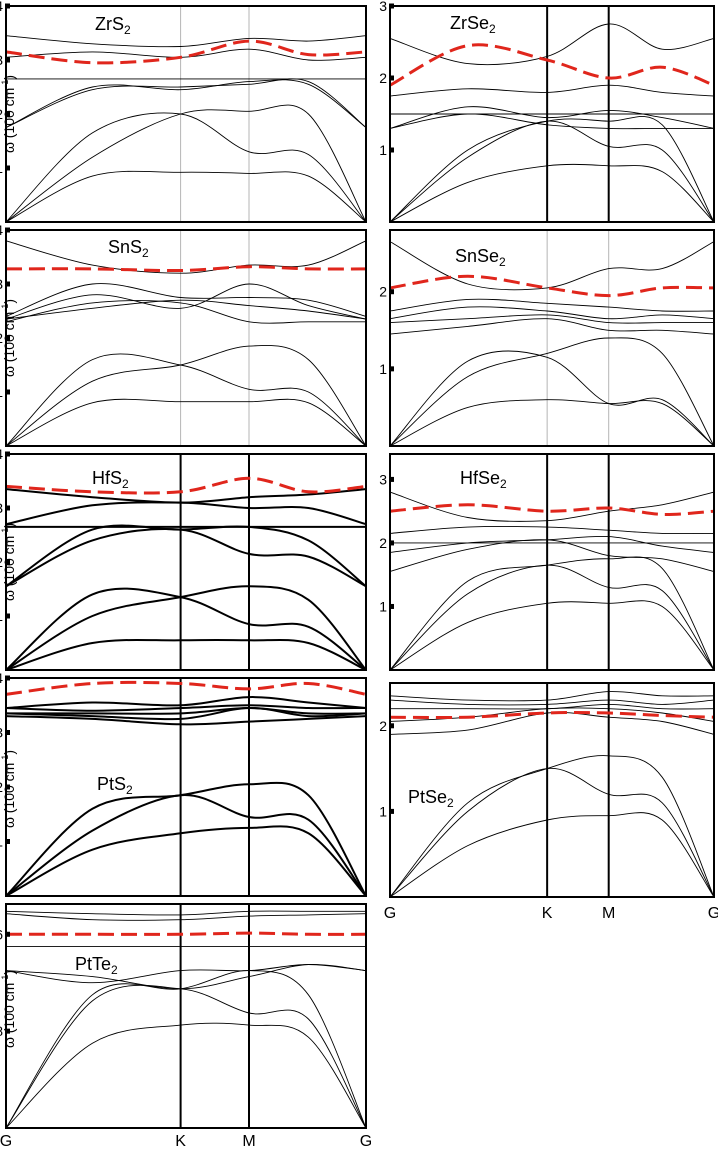  I want to click on panel-title: PtTe2, so click(96, 965).